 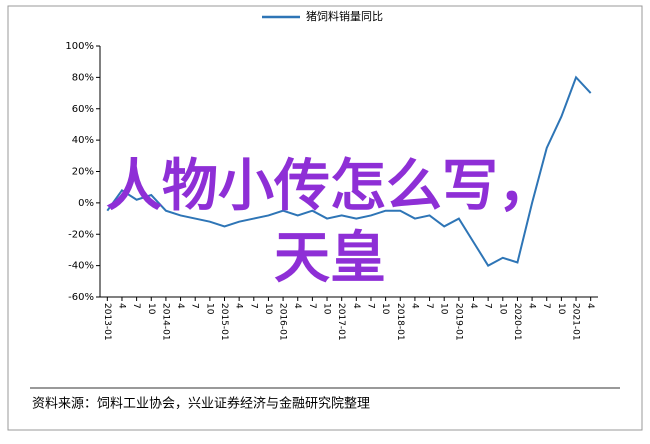 What do you see at coordinates (283, 322) in the screenshot?
I see `x-tick-label: 2016-01` at bounding box center [283, 322].